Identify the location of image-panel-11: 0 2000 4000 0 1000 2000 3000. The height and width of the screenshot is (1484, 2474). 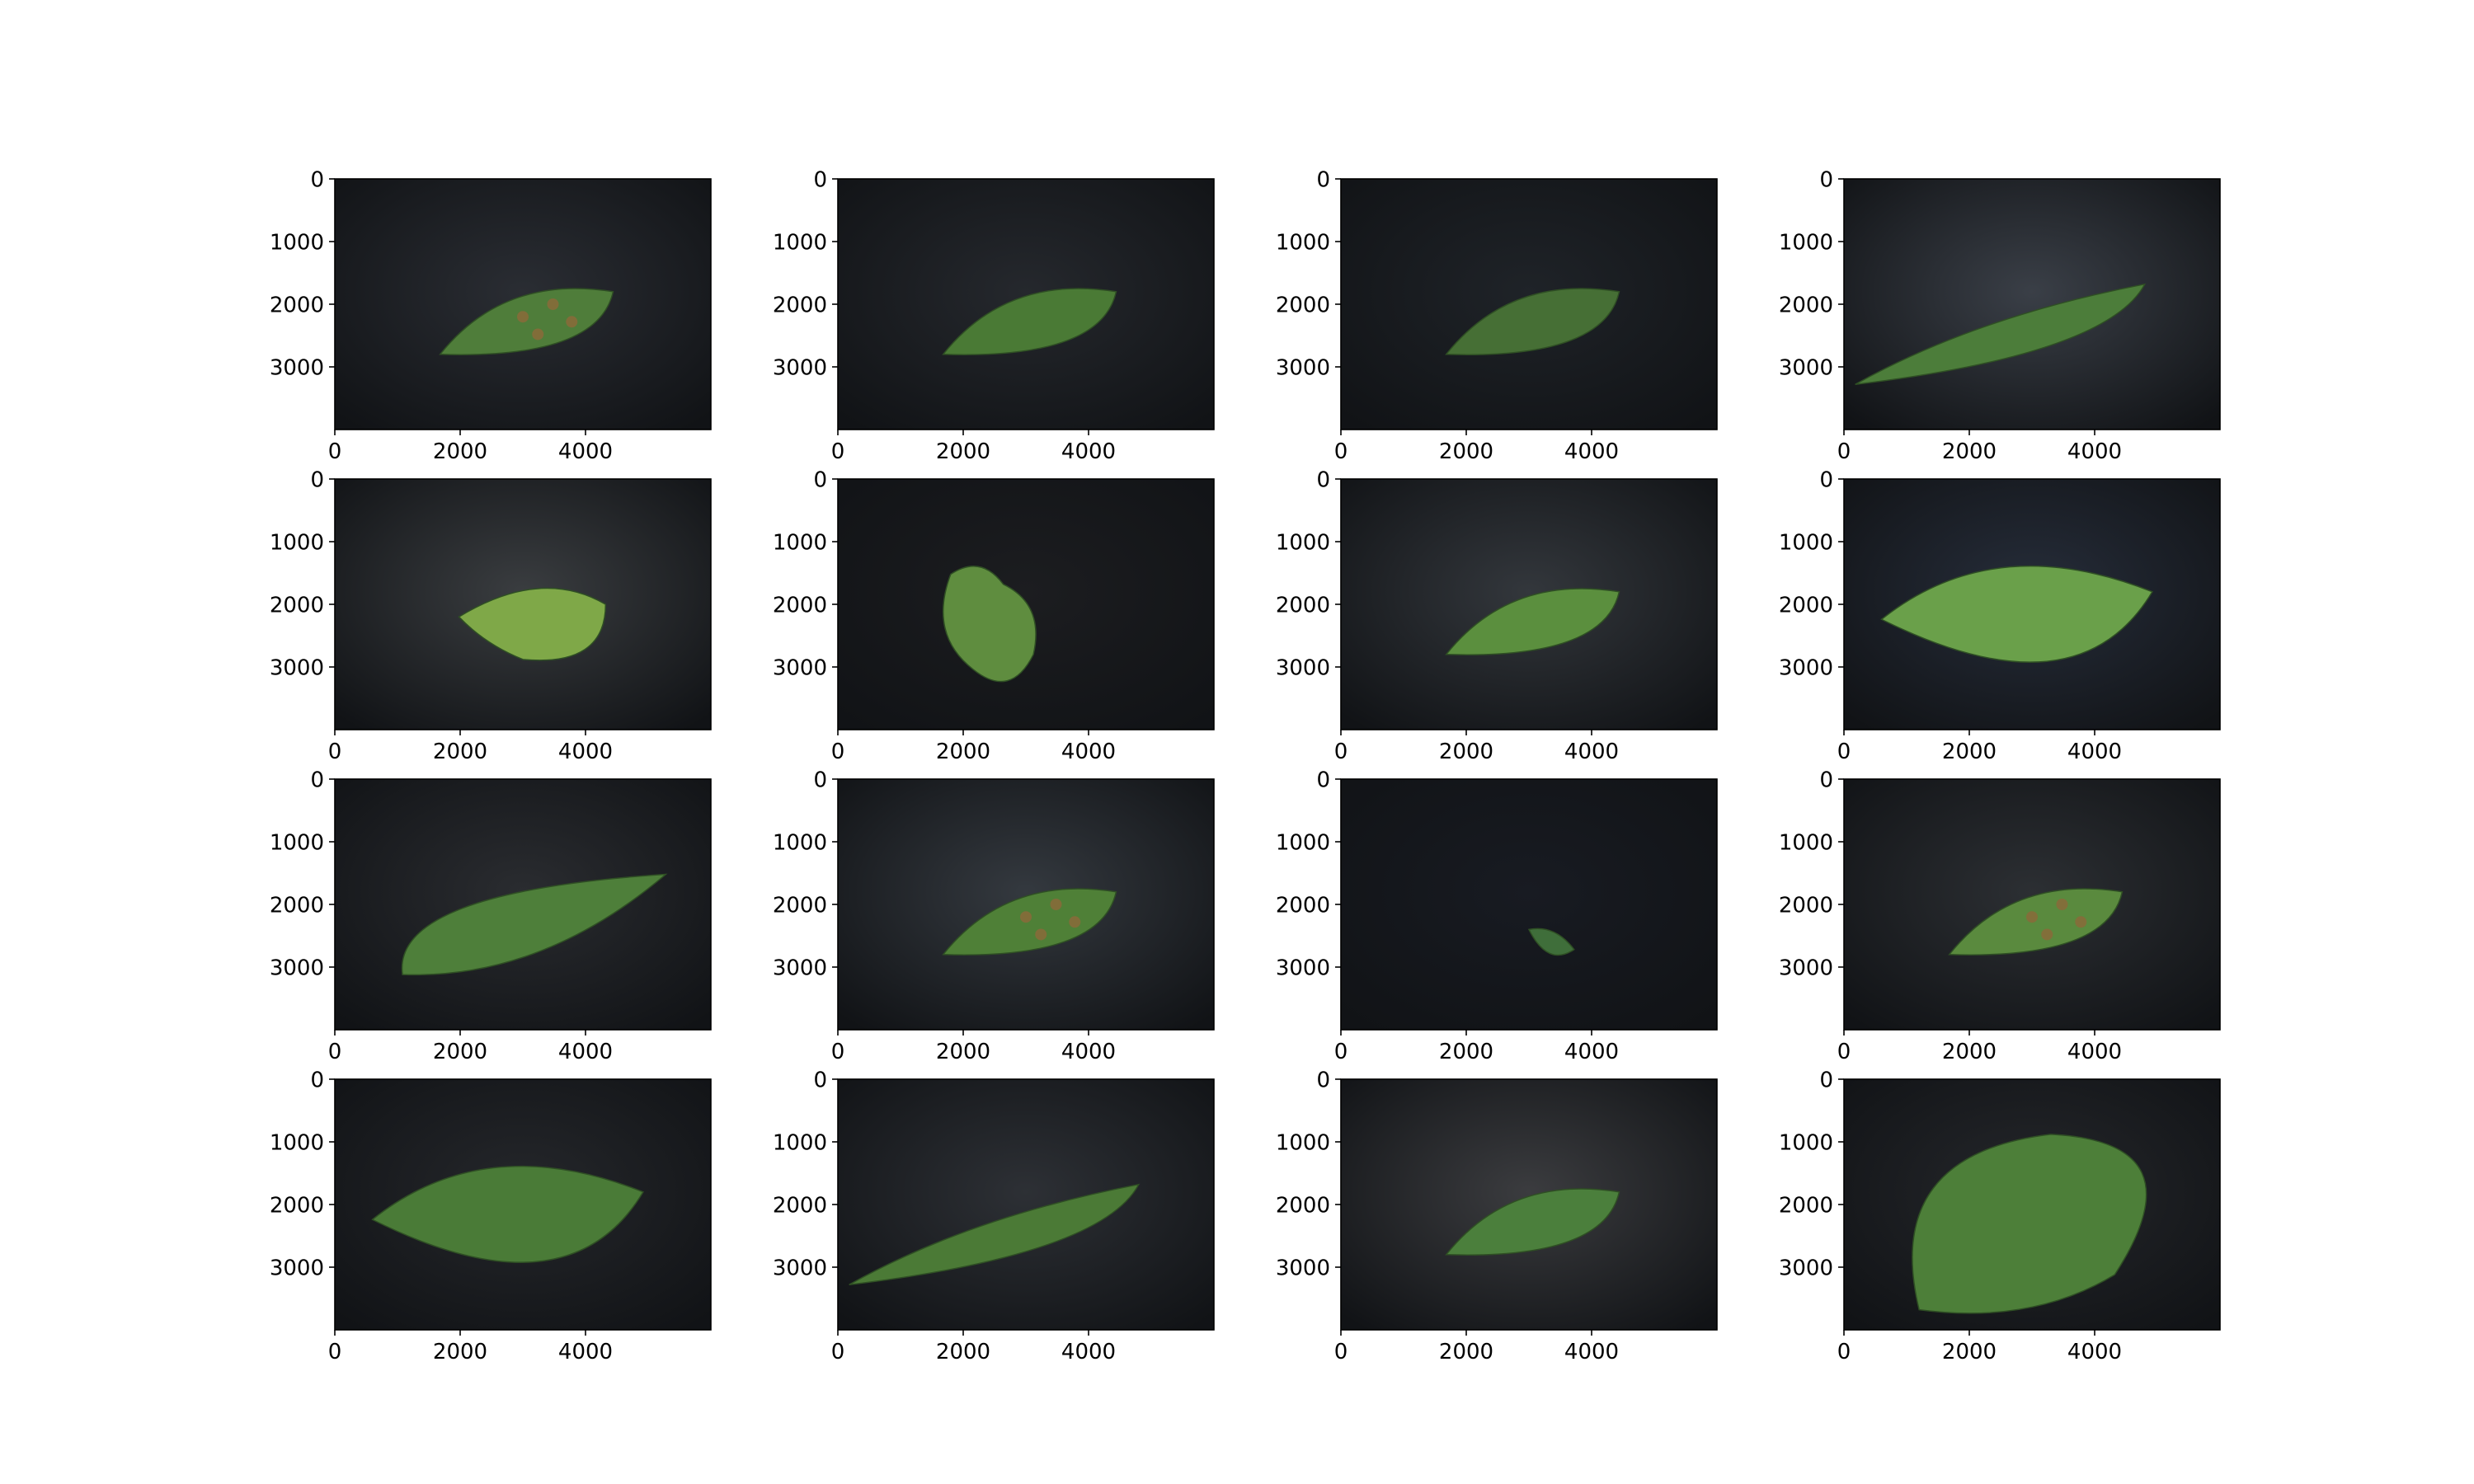
(1497, 916).